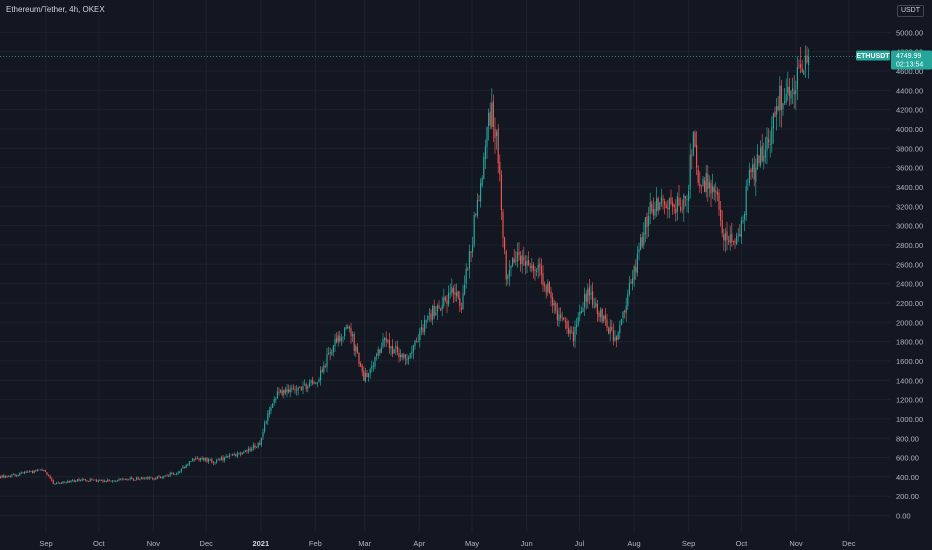 The width and height of the screenshot is (932, 550). I want to click on price-tick-label: 200.00, so click(907, 496).